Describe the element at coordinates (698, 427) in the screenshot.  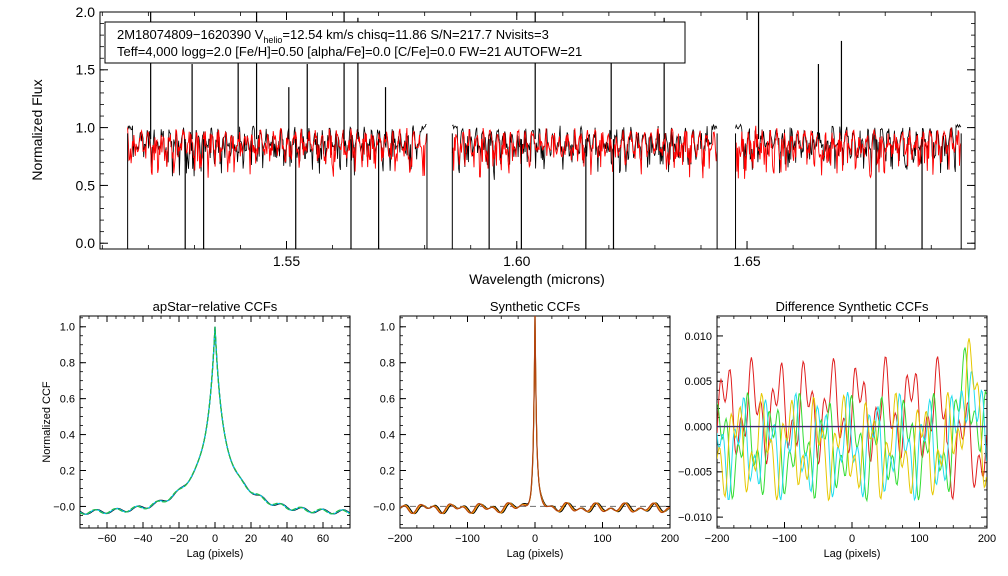
I see `y-tick-label: 0.000` at that location.